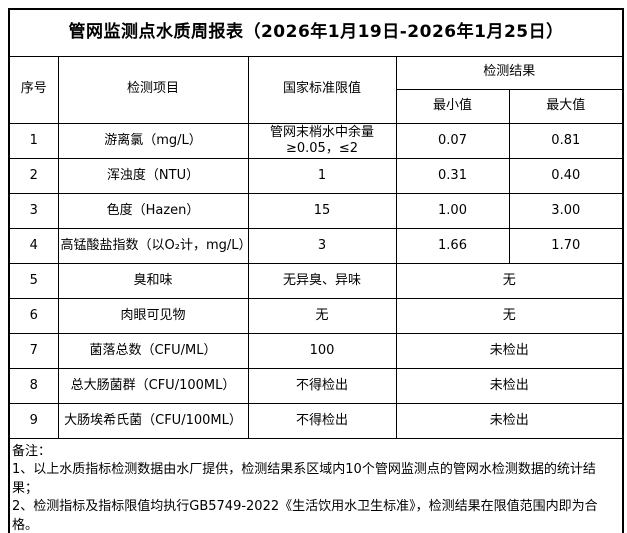 Image resolution: width=627 pixels, height=533 pixels. What do you see at coordinates (322, 89) in the screenshot?
I see `column-header-limit: 国家标准限值` at bounding box center [322, 89].